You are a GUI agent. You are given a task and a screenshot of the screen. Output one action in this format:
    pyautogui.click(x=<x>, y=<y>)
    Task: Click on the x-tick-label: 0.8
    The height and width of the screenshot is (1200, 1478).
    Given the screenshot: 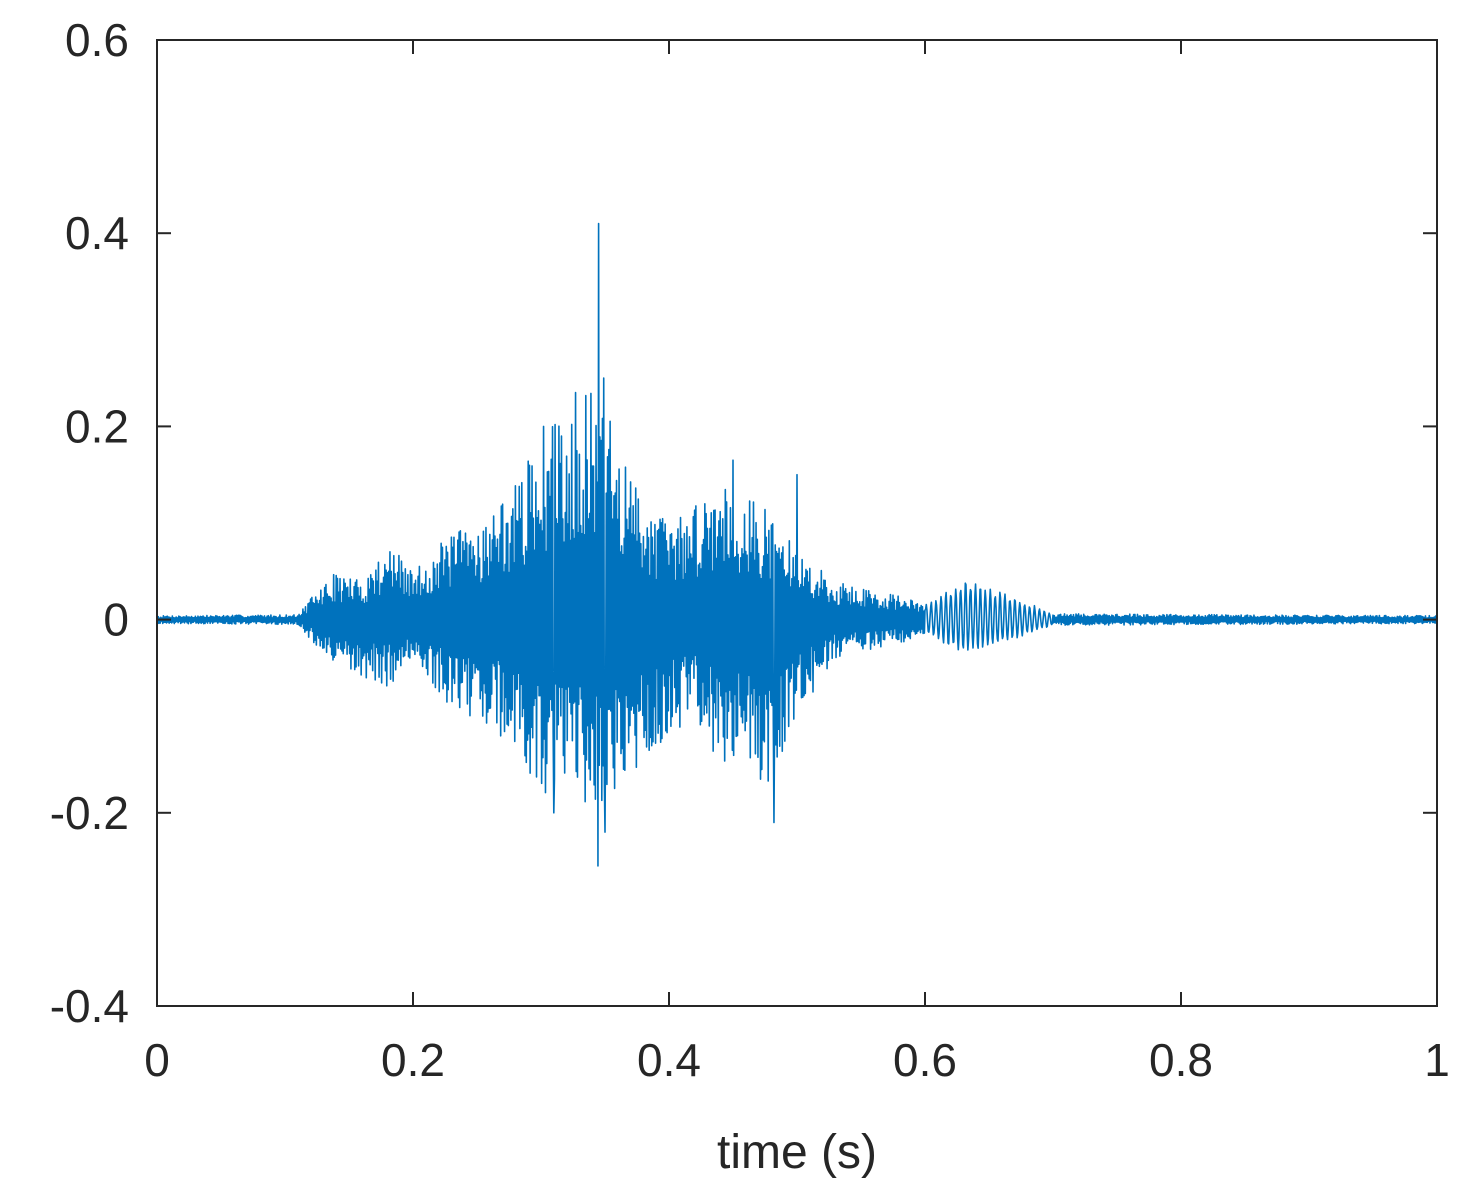 What is the action you would take?
    pyautogui.click(x=1181, y=1060)
    